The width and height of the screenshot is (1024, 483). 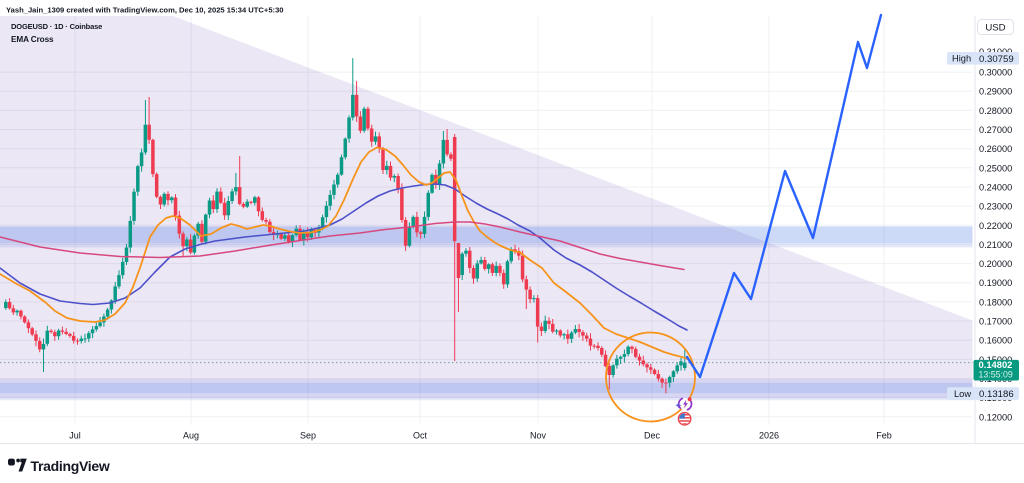 What do you see at coordinates (995, 245) in the screenshot?
I see `svg-text: 0.21000` at bounding box center [995, 245].